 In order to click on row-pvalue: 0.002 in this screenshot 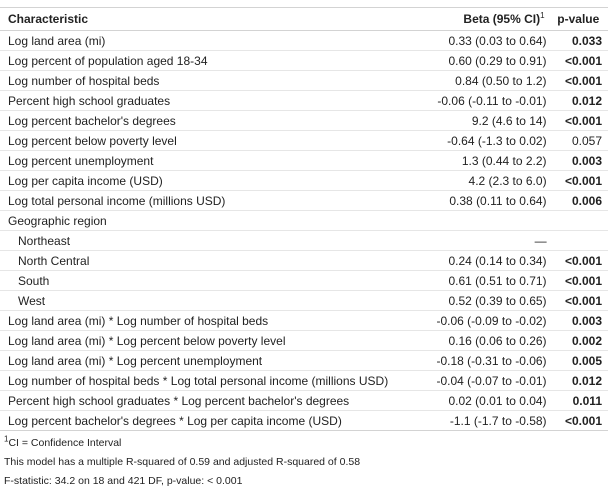, I will do `click(578, 340)`.